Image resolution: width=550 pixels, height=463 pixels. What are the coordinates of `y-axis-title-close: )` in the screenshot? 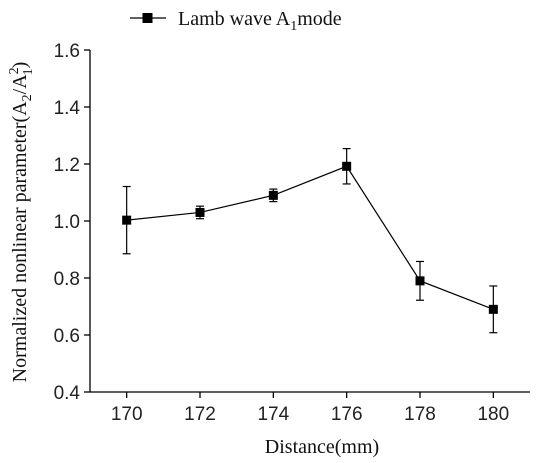 It's located at (20, 65).